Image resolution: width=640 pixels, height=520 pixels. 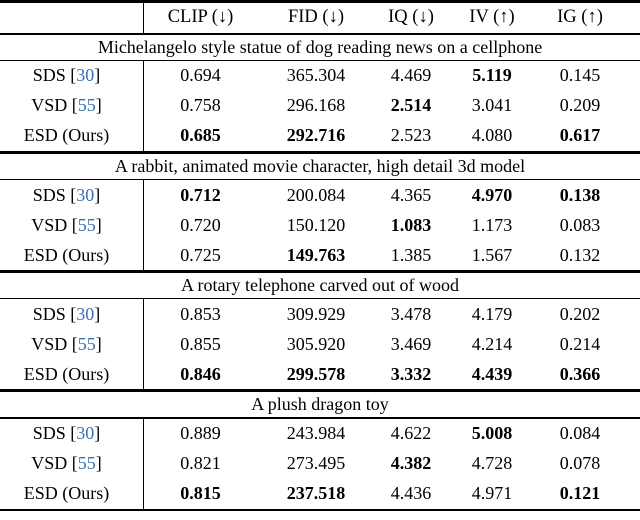 What do you see at coordinates (316, 135) in the screenshot?
I see `value-fid: 292.716` at bounding box center [316, 135].